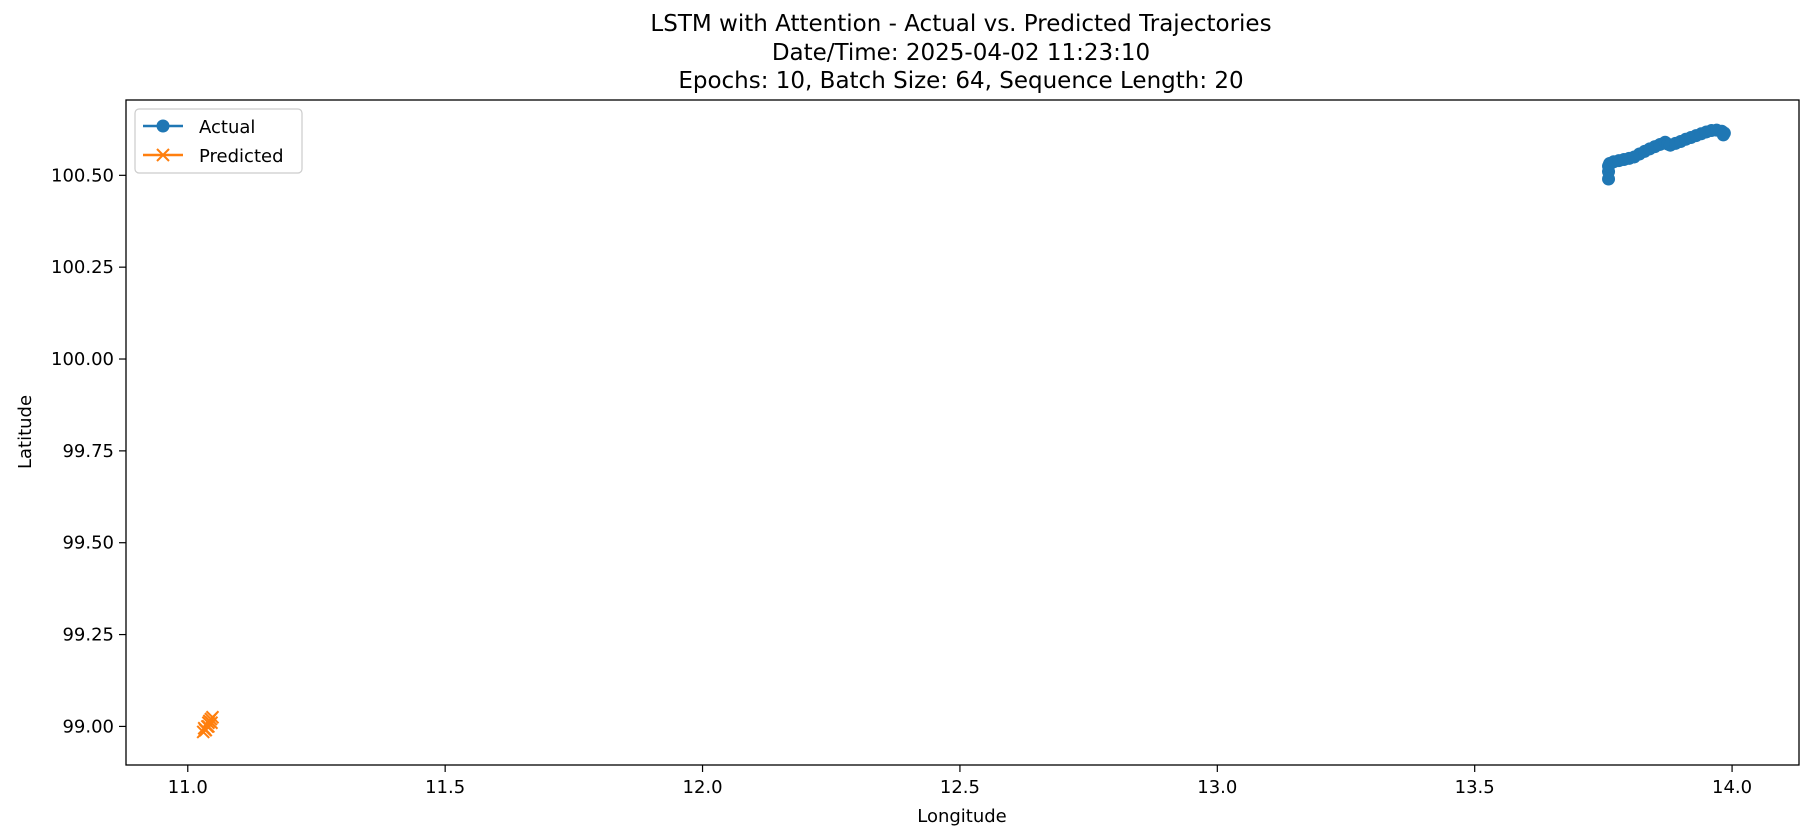  I want to click on x-tick-label: 12.5, so click(960, 787).